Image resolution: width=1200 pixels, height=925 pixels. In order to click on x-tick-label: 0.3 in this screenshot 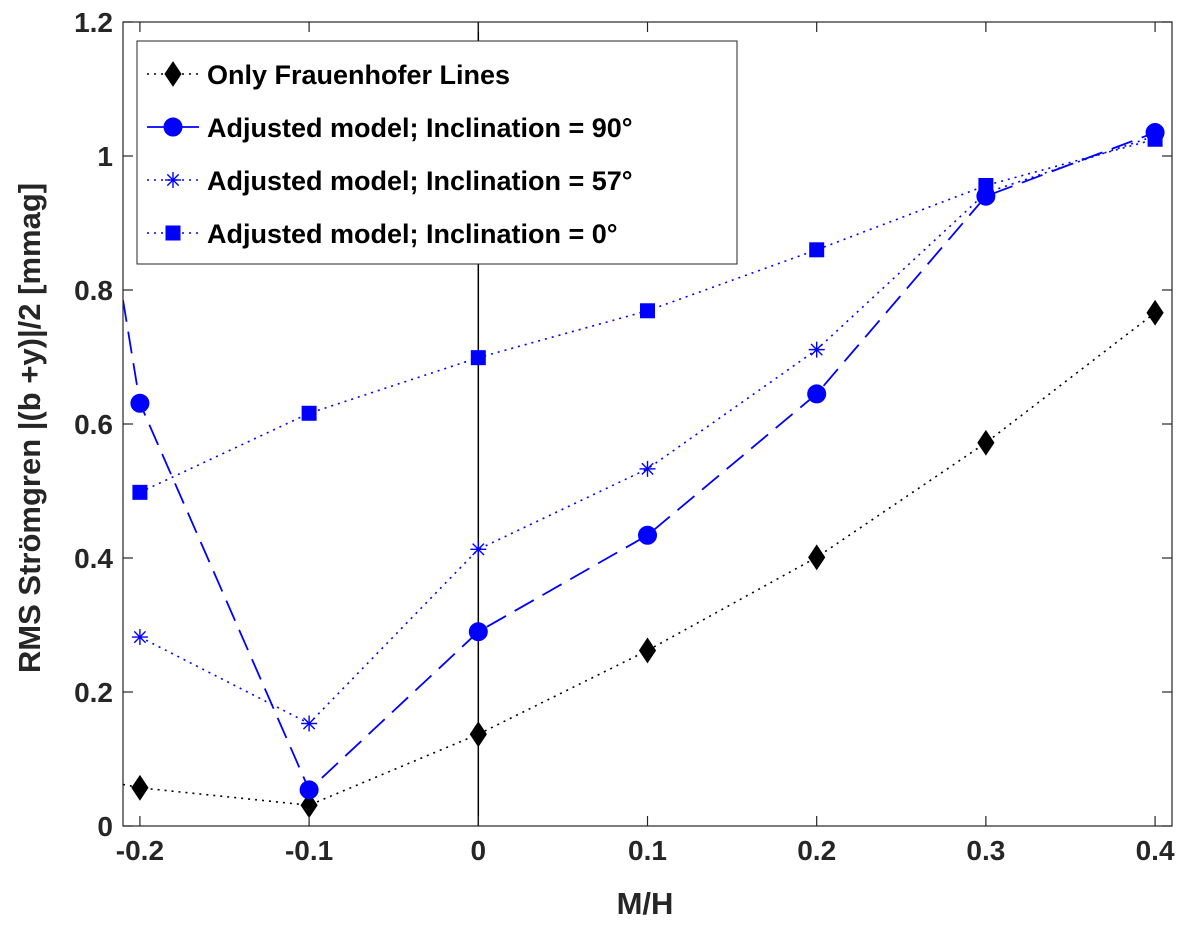, I will do `click(985, 850)`.